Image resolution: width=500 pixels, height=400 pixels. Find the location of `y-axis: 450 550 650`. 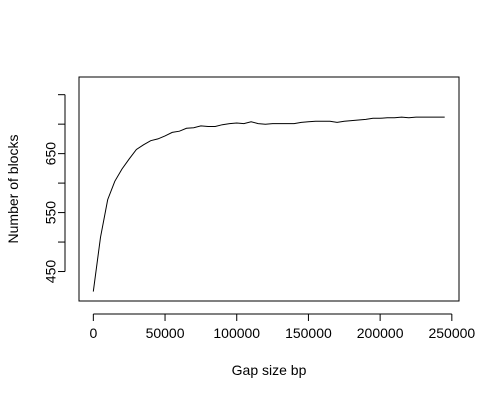

y-axis: 450 550 650 is located at coordinates (54, 189).